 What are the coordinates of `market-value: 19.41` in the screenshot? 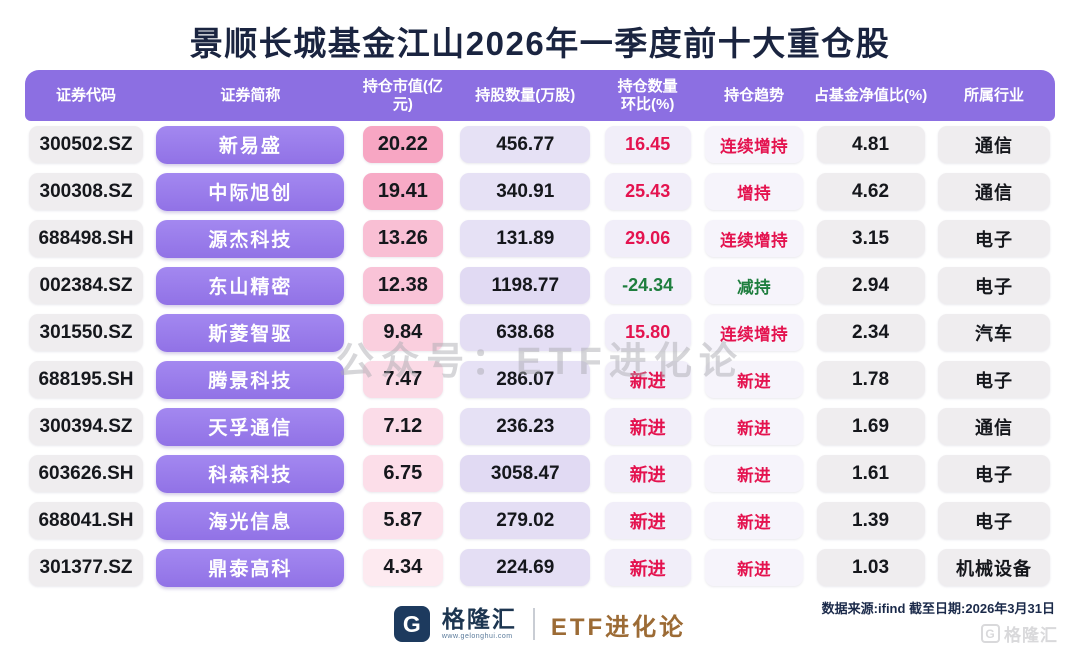 It's located at (402, 191).